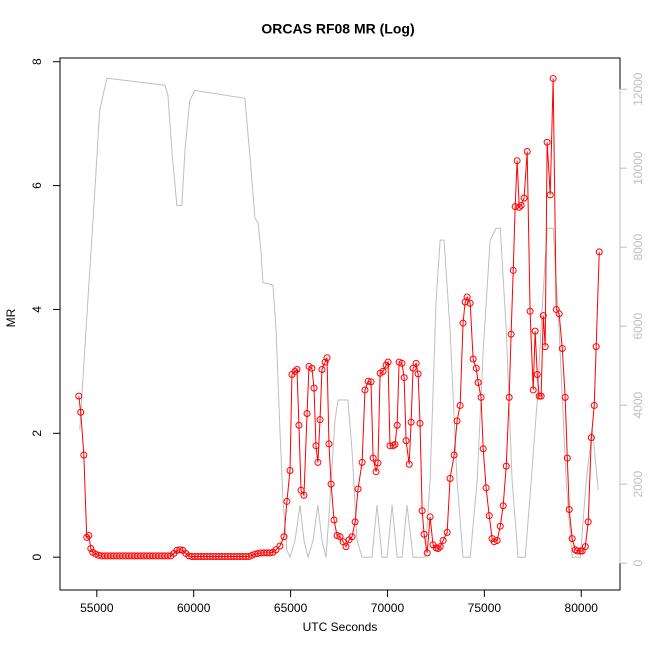  Describe the element at coordinates (291, 608) in the screenshot. I see `x-tick-label: 65000` at that location.